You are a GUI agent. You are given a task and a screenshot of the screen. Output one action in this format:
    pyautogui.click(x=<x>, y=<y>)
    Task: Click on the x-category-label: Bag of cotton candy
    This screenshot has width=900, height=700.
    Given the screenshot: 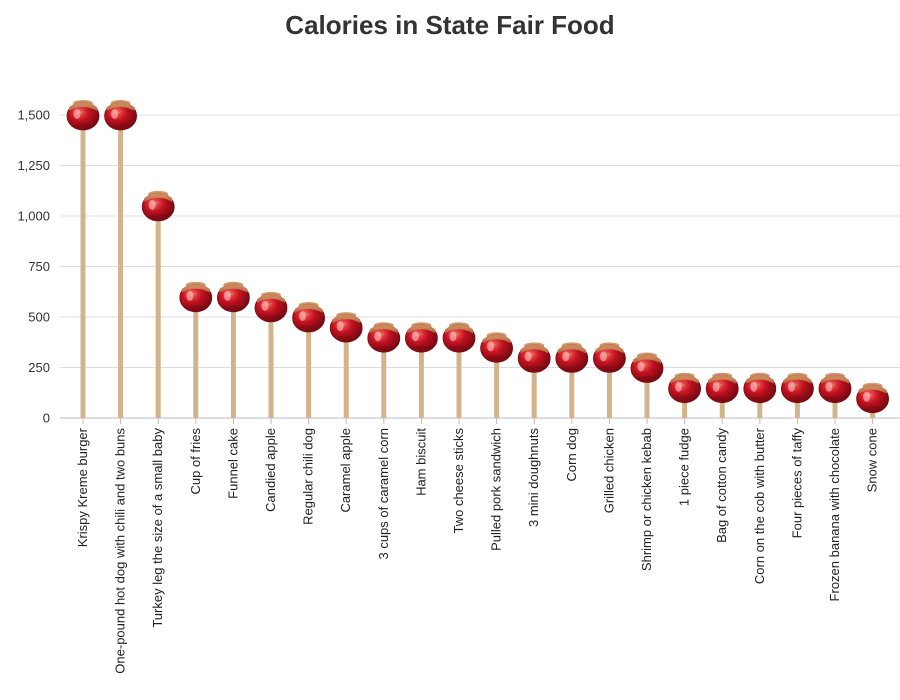 What is the action you would take?
    pyautogui.click(x=721, y=485)
    